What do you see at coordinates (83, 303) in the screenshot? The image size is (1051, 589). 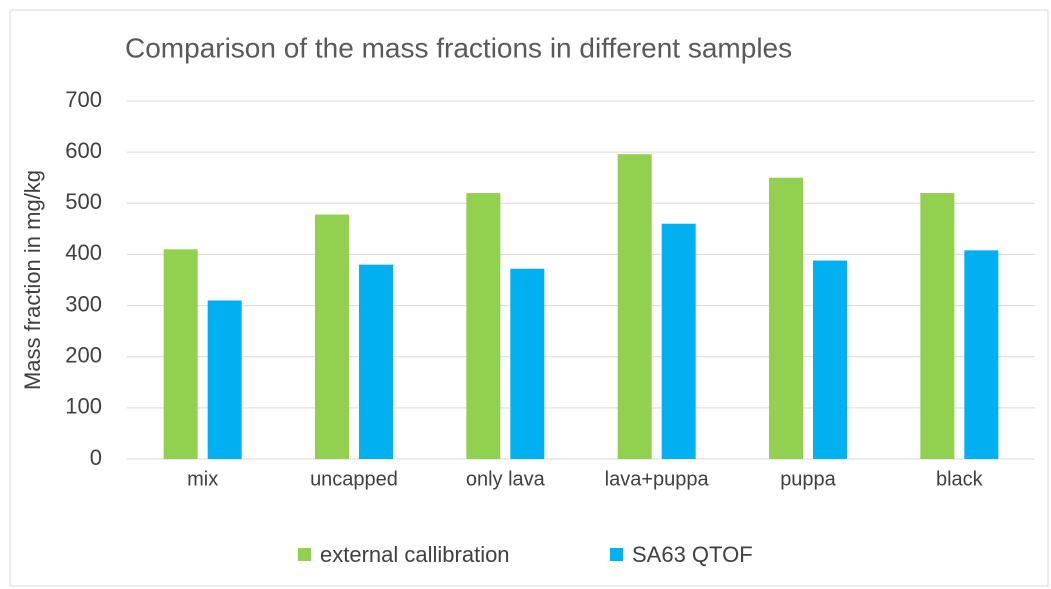 I see `y-tick-label: 300` at bounding box center [83, 303].